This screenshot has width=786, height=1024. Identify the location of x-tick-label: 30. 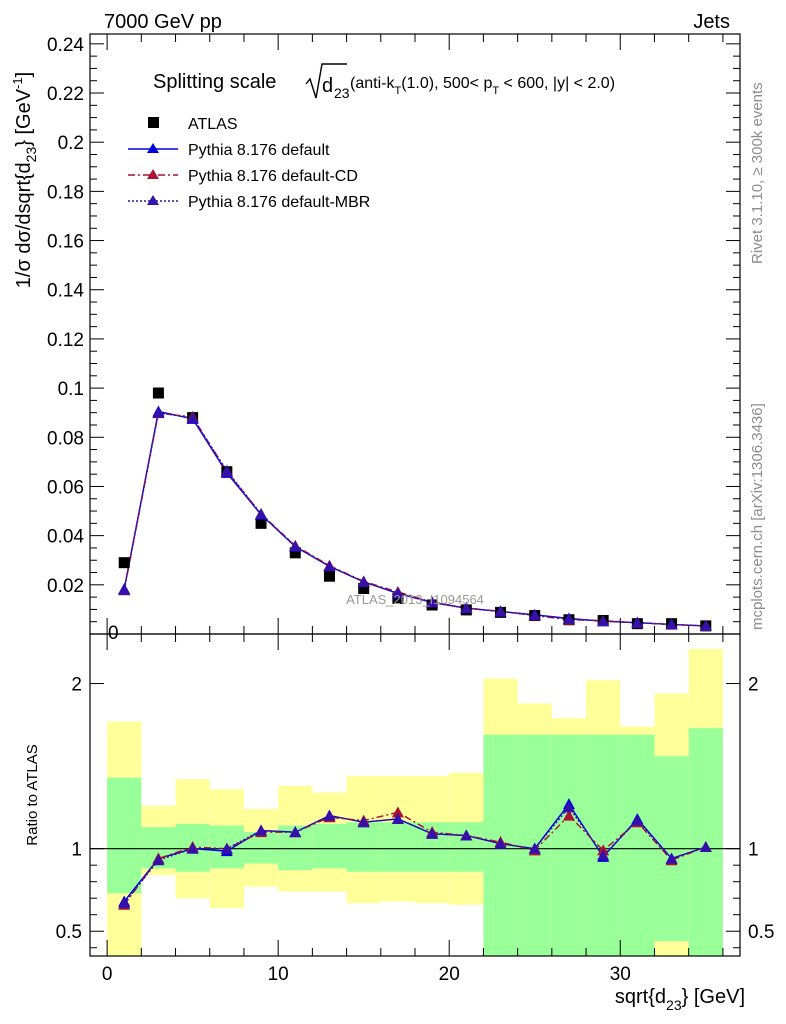
(620, 974).